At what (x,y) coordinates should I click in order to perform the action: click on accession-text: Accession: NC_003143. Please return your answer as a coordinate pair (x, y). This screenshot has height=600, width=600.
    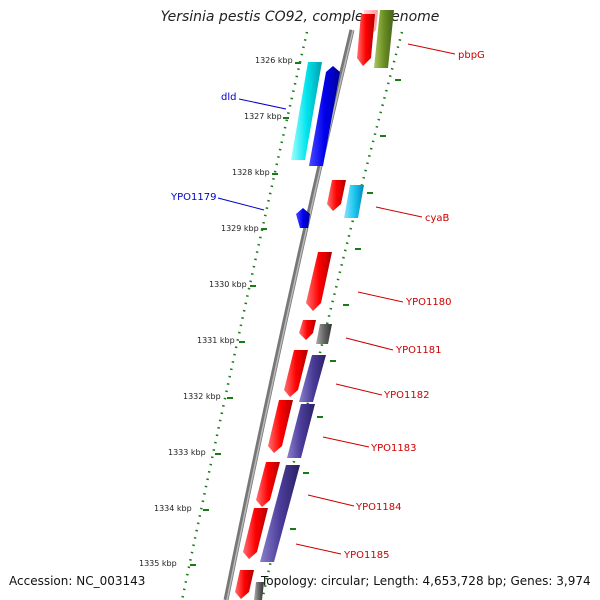
    Looking at the image, I should click on (77, 581).